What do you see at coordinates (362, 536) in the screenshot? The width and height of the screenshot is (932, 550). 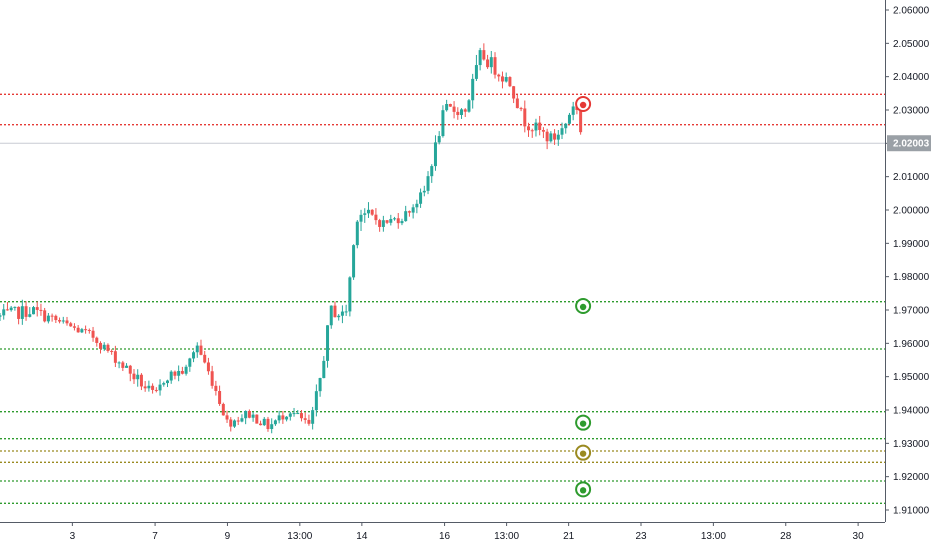 I see `x-tick-label-4: 14` at bounding box center [362, 536].